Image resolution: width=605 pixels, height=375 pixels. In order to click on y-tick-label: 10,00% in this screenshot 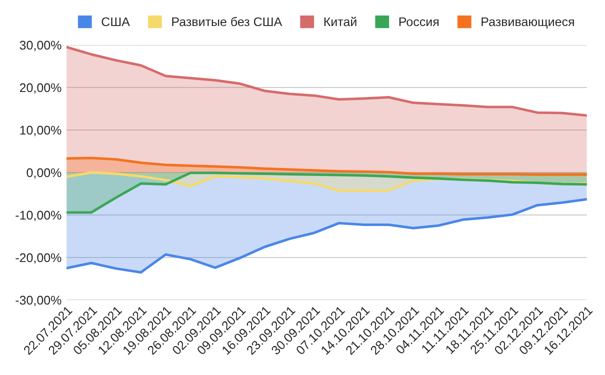, I will do `click(41, 131)`.